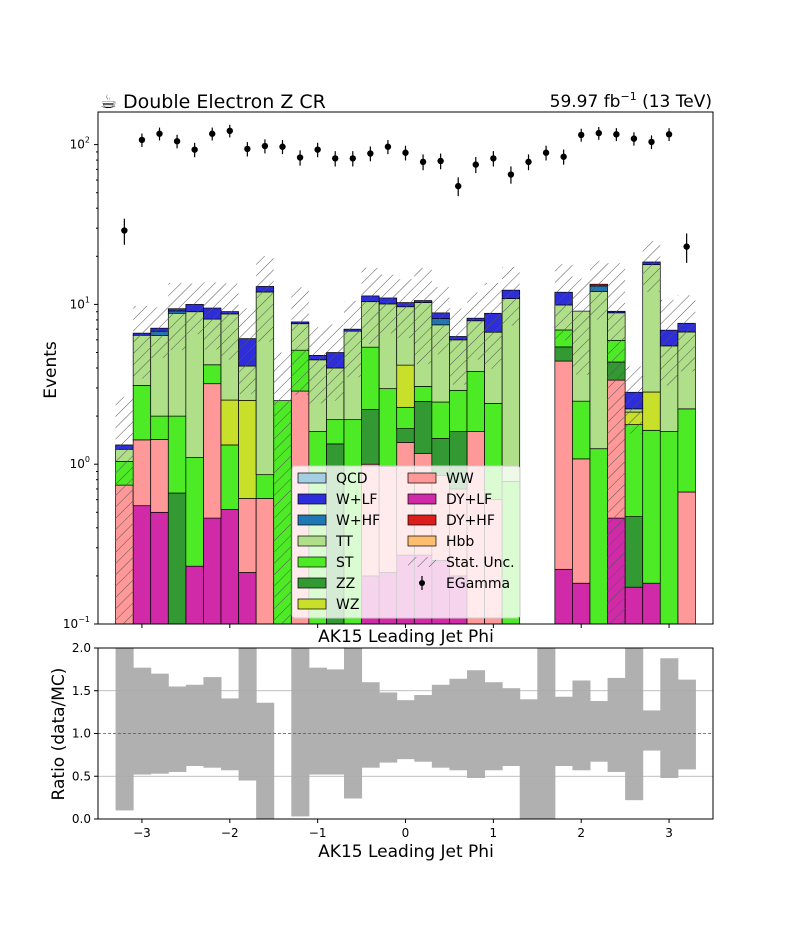  I want to click on legend-label-st: ST, so click(345, 563).